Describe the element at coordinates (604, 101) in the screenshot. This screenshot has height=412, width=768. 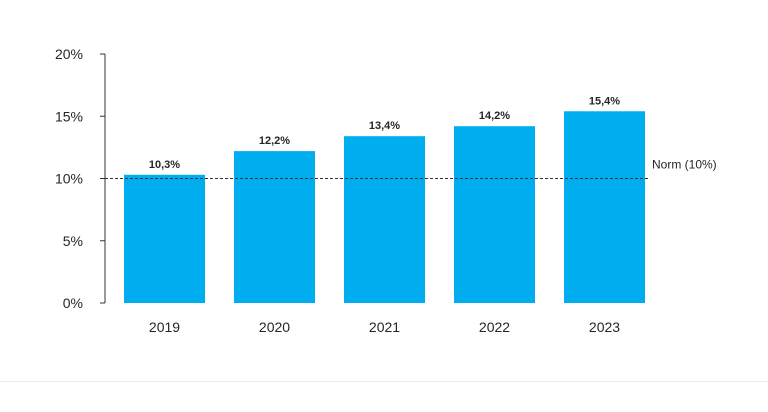
I see `bar-value-label: 15,4%` at that location.